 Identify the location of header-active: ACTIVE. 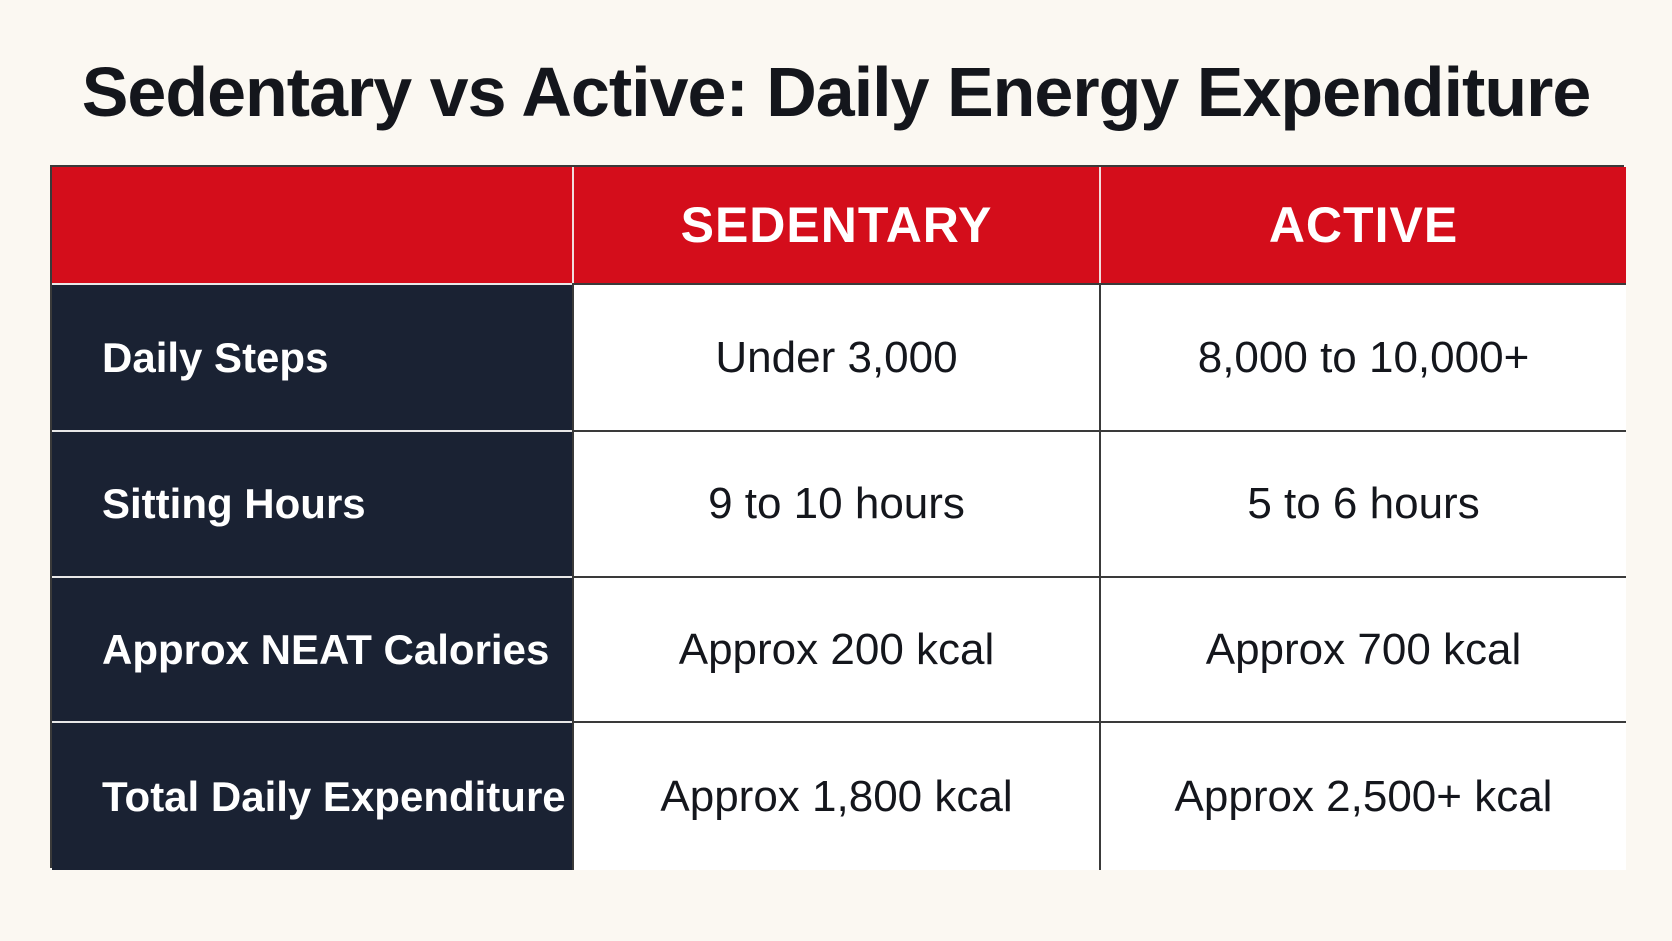
(1362, 225).